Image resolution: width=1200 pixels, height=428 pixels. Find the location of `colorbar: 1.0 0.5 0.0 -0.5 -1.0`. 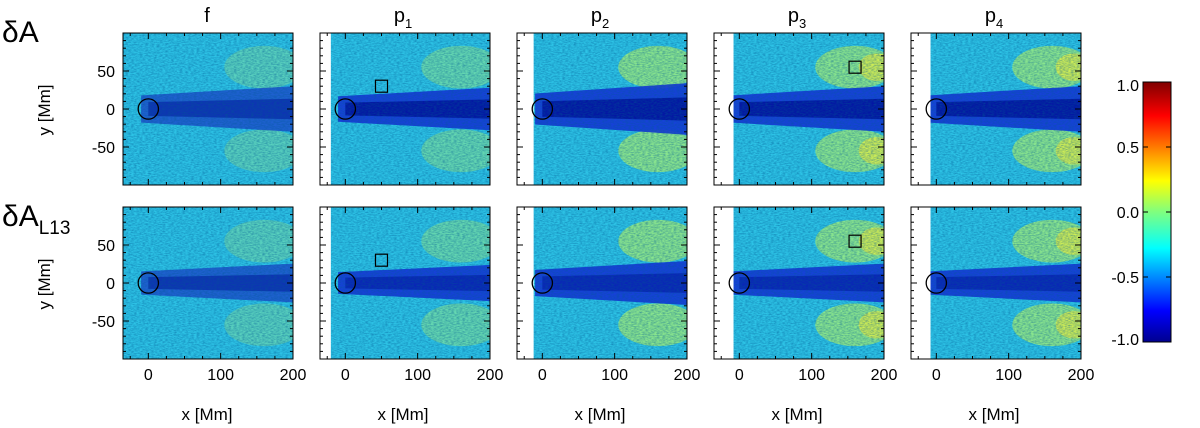

colorbar: 1.0 0.5 0.0 -0.5 -1.0 is located at coordinates (1141, 213).